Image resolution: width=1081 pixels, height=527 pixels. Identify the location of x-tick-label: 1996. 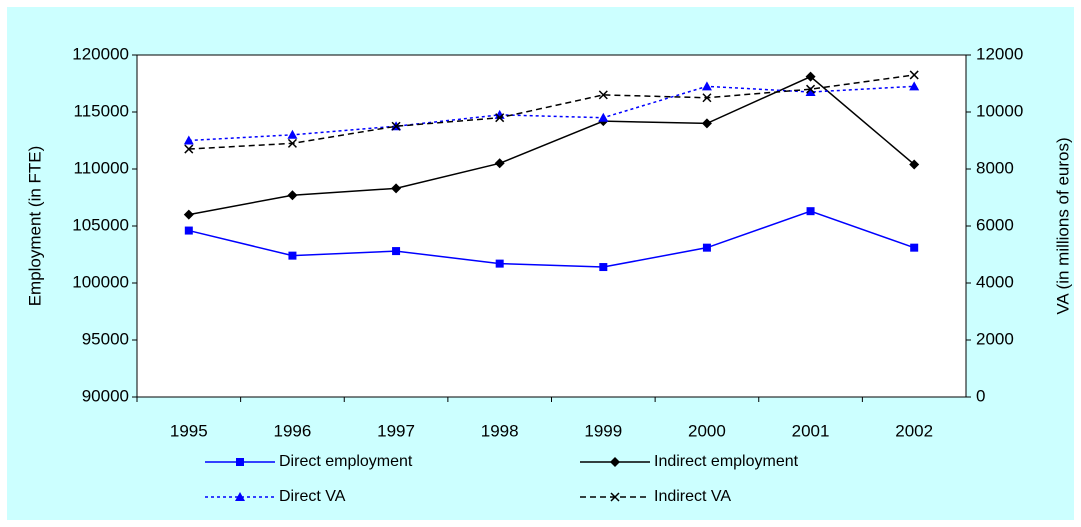
(293, 430).